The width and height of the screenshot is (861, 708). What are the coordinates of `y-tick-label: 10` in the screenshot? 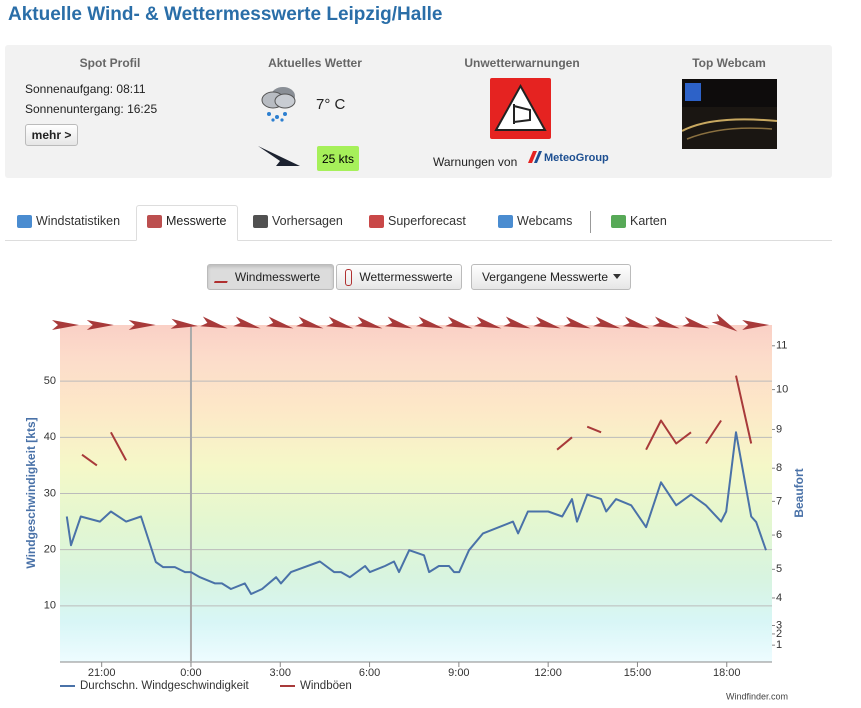 It's located at (50, 606).